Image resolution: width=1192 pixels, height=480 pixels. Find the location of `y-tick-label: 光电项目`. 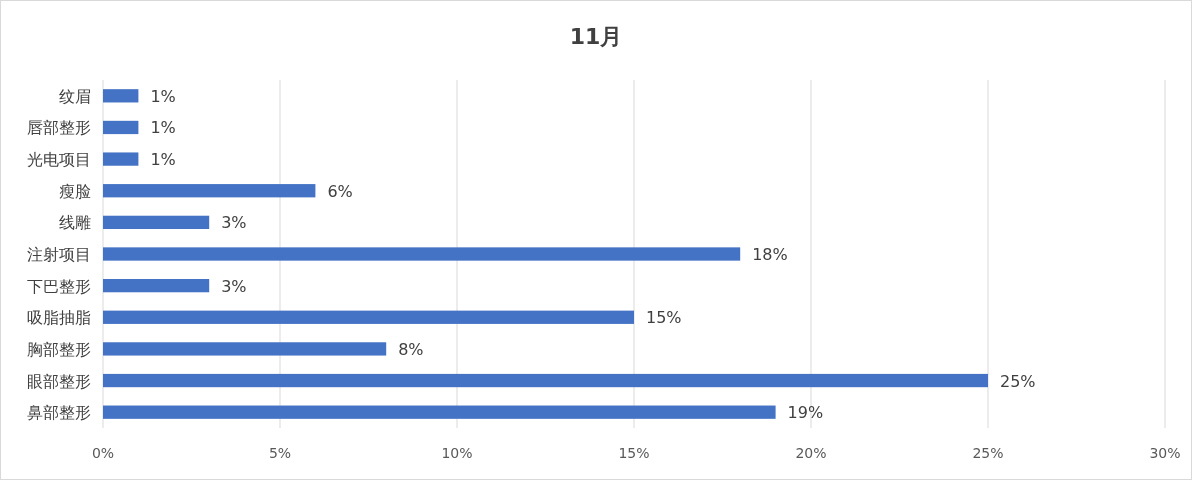

y-tick-label: 光电项目 is located at coordinates (59, 160).